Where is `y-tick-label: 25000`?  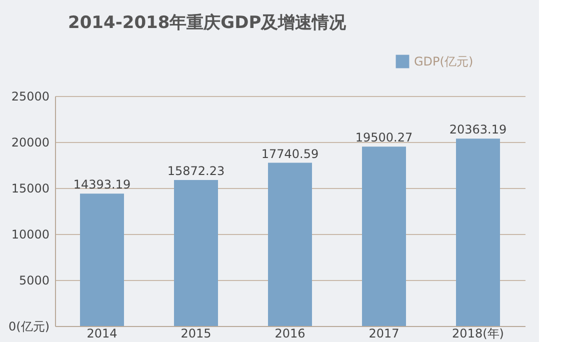
y-tick-label: 25000 is located at coordinates (30, 97).